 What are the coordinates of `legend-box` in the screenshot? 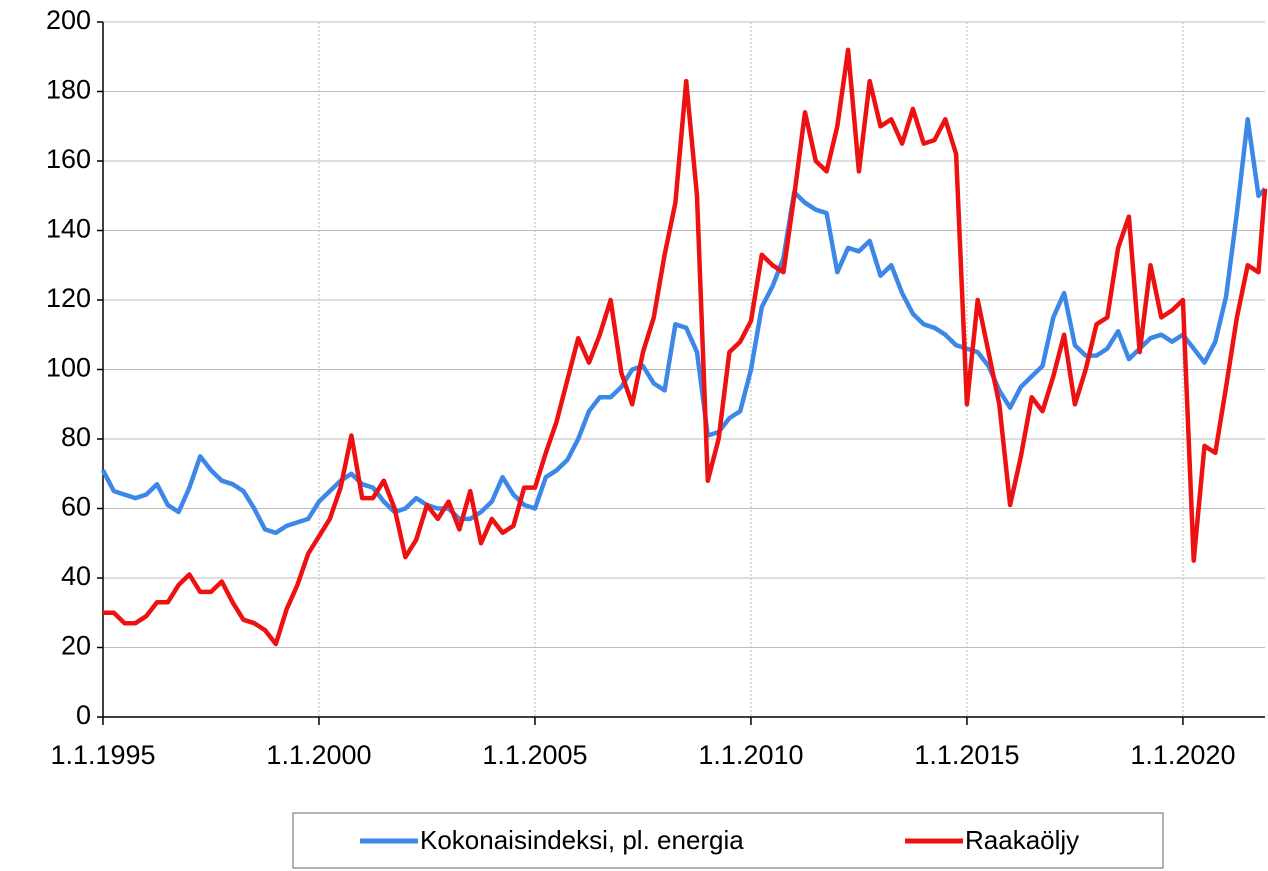 It's located at (728, 840).